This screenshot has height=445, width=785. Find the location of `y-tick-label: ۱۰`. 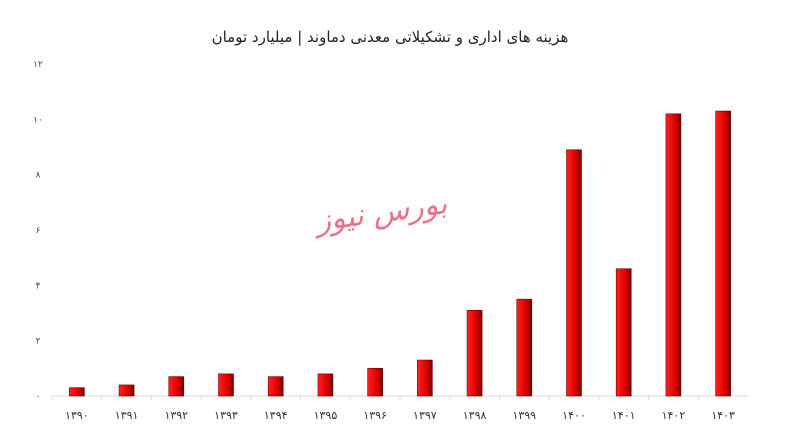

y-tick-label: ۱۰ is located at coordinates (38, 120).